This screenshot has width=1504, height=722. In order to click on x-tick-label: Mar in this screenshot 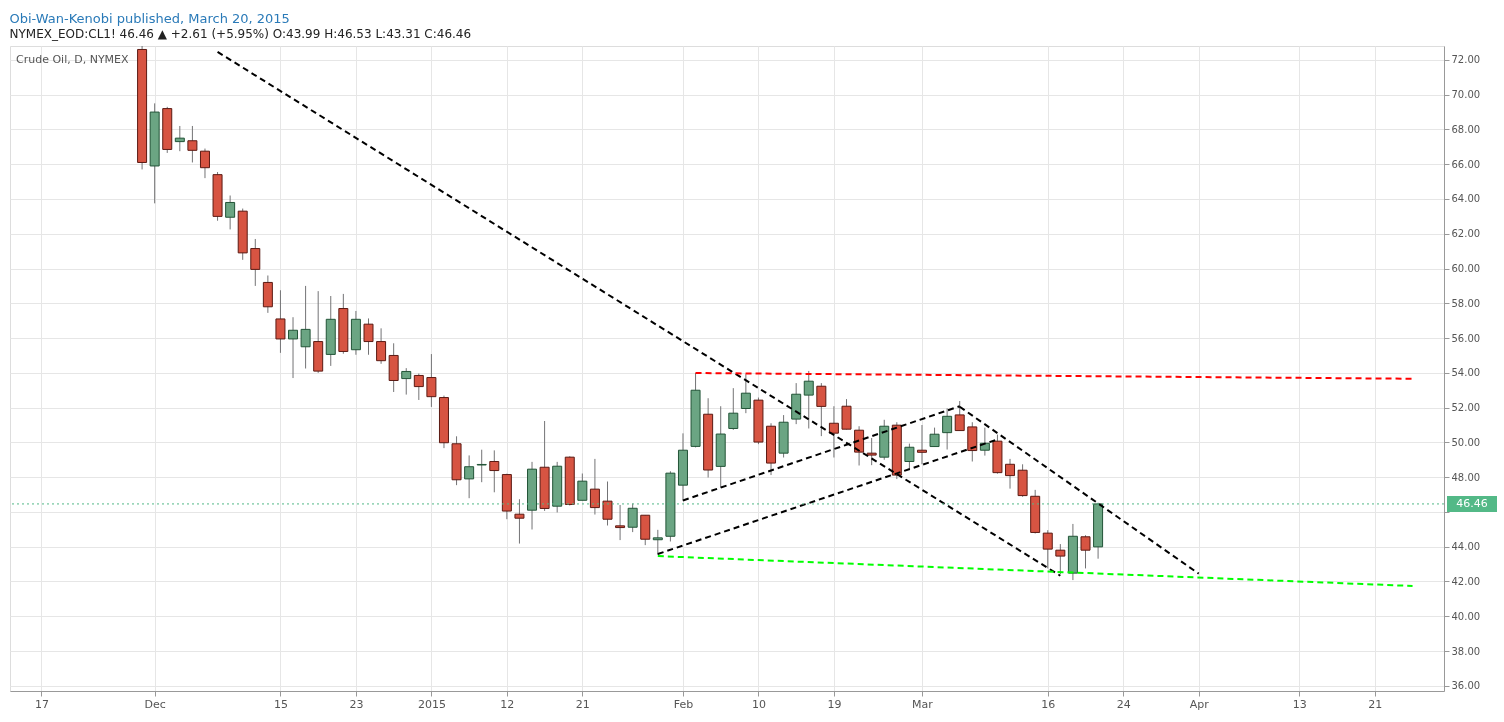, I will do `click(923, 704)`.